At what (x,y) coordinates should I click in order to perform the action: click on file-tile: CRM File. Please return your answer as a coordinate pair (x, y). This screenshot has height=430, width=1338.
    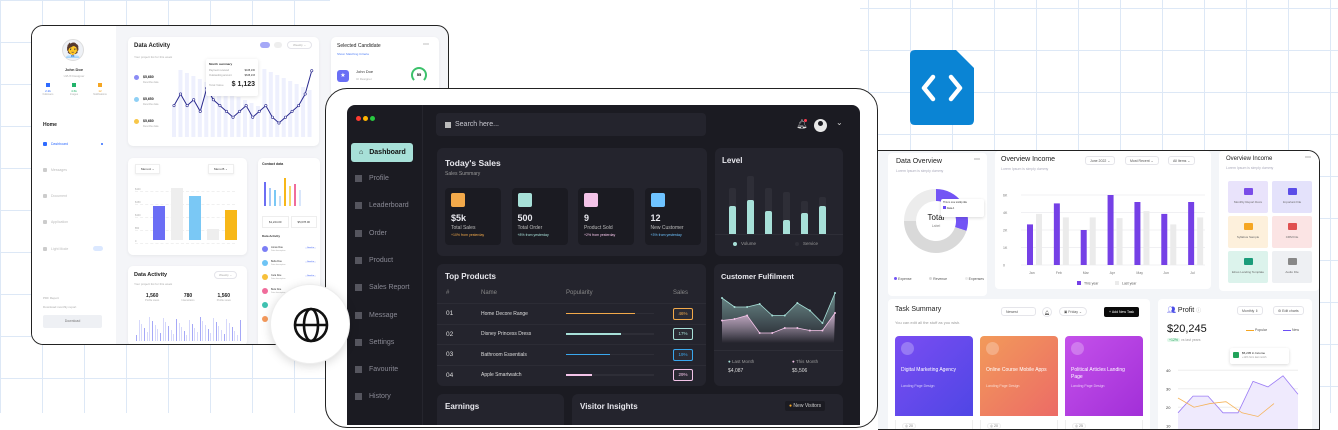
    Looking at the image, I should click on (1292, 232).